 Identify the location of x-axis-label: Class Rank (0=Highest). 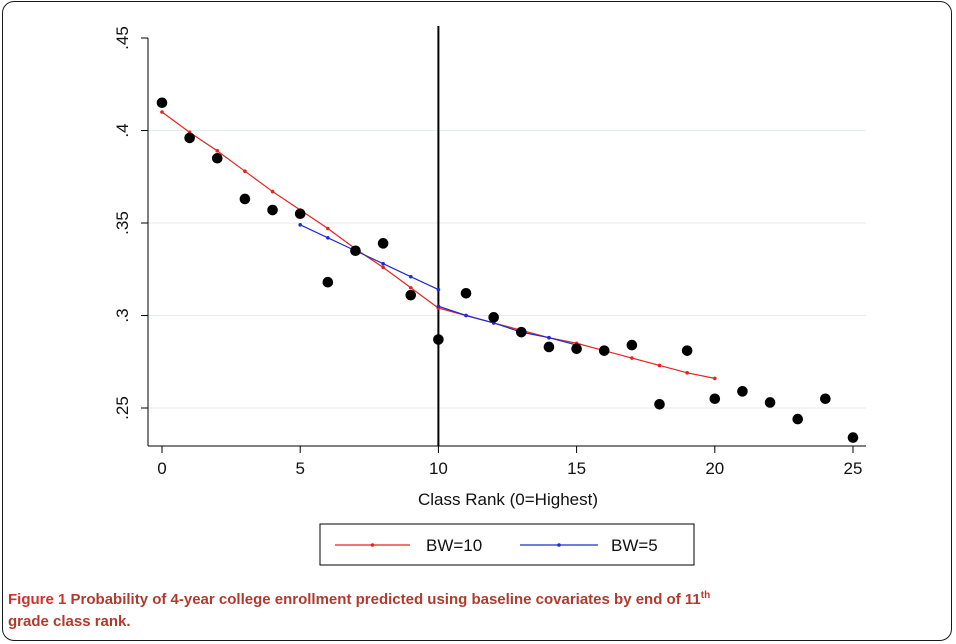
(508, 499).